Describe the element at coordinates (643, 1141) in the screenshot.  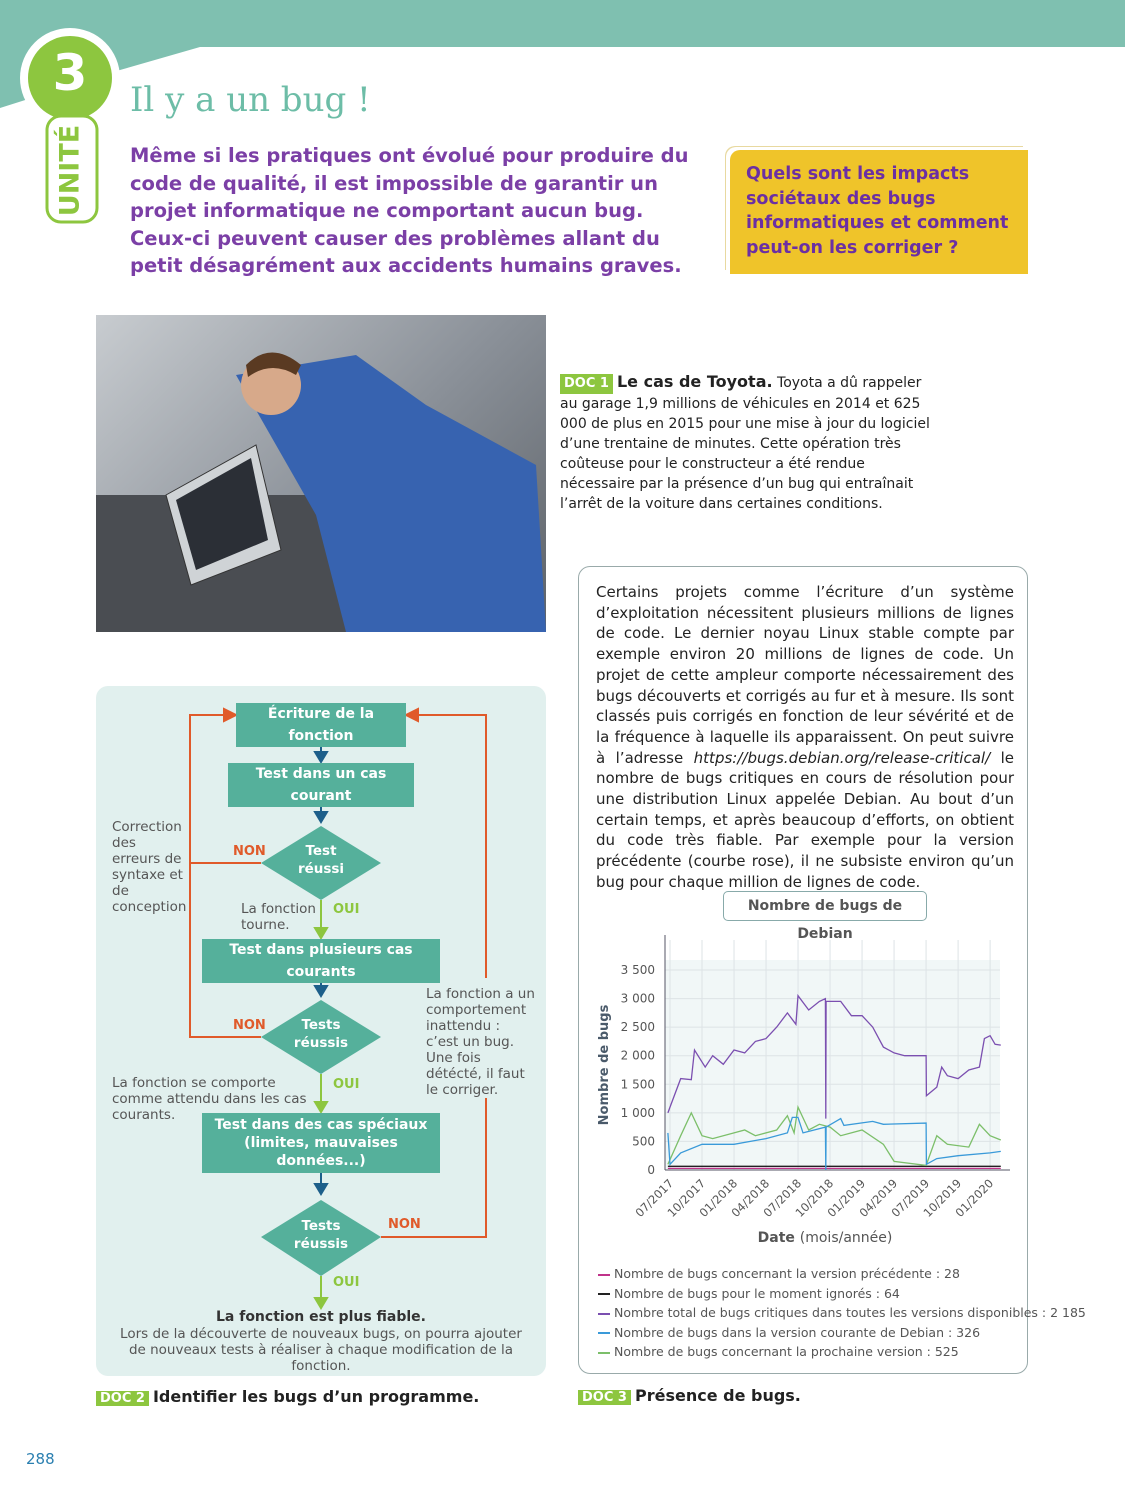
I see `y-tick-label: 500` at that location.